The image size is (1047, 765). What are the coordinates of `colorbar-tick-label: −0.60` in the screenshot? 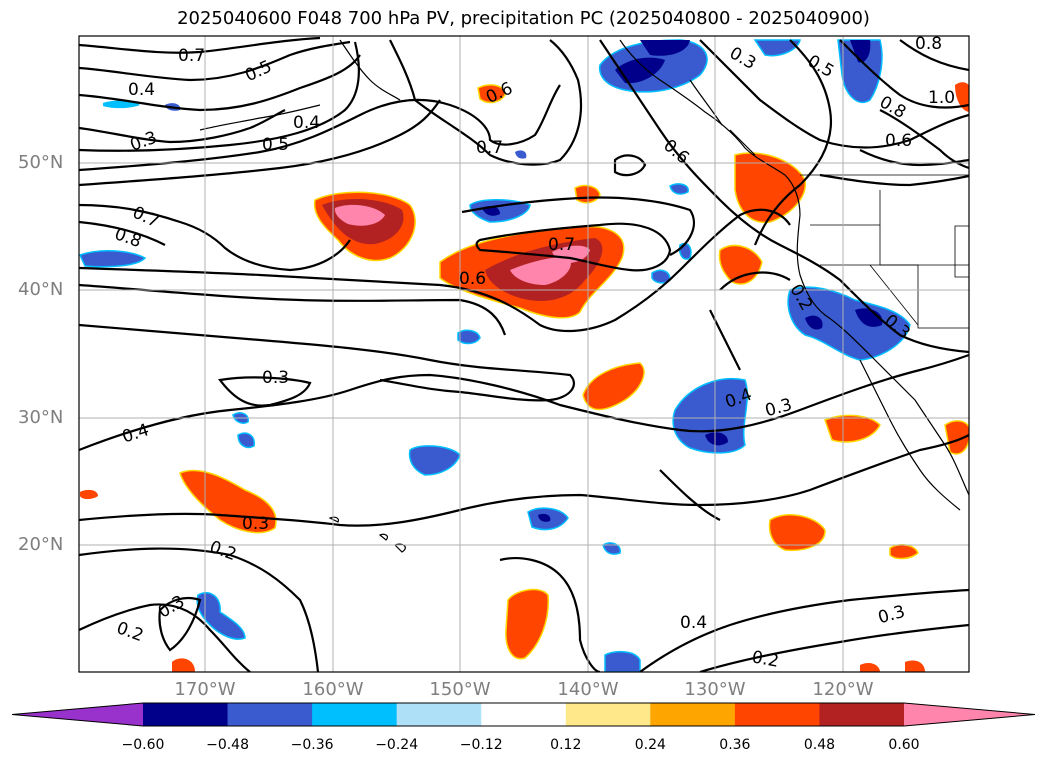 It's located at (143, 745).